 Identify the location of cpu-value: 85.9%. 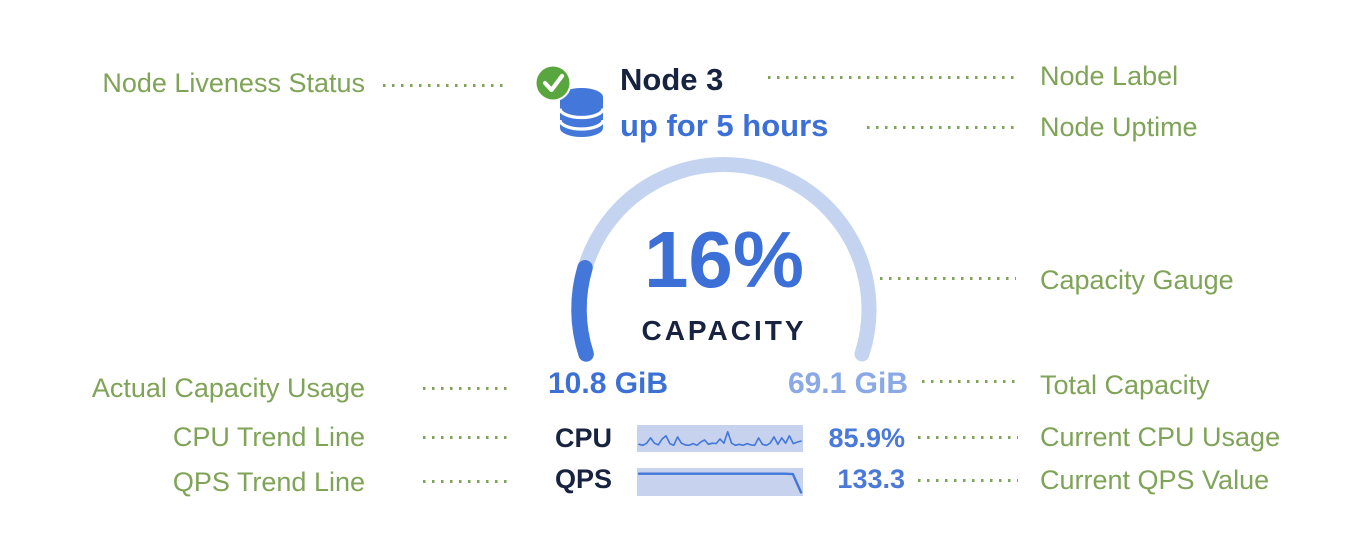
(866, 438).